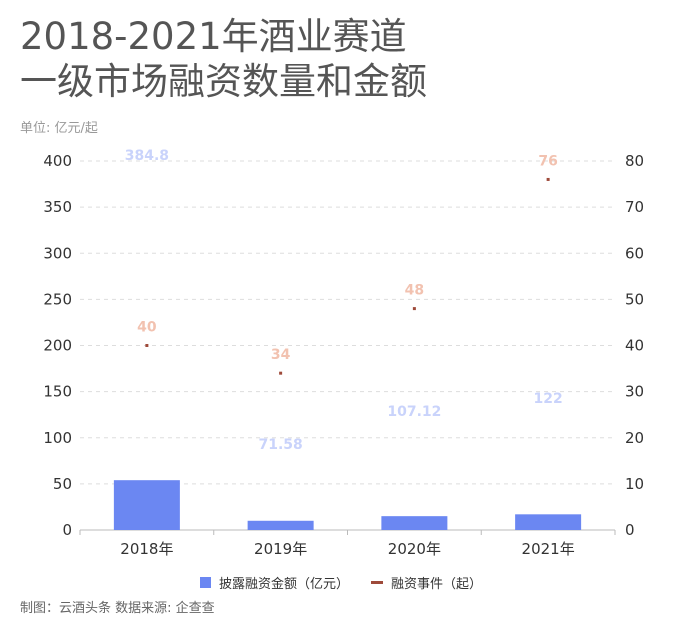  I want to click on x-tick-label: 2019年, so click(280, 549).